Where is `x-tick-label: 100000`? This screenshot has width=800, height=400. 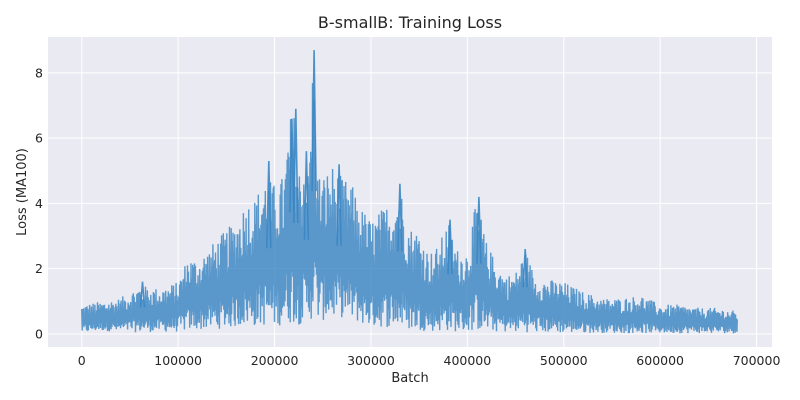
x-tick-label: 100000 is located at coordinates (178, 360).